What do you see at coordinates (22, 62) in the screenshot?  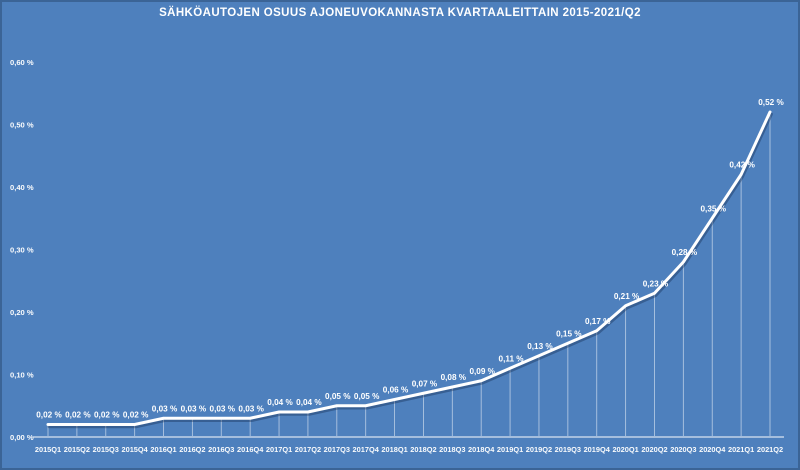 I see `y-axis-label: 0,60 %` at bounding box center [22, 62].